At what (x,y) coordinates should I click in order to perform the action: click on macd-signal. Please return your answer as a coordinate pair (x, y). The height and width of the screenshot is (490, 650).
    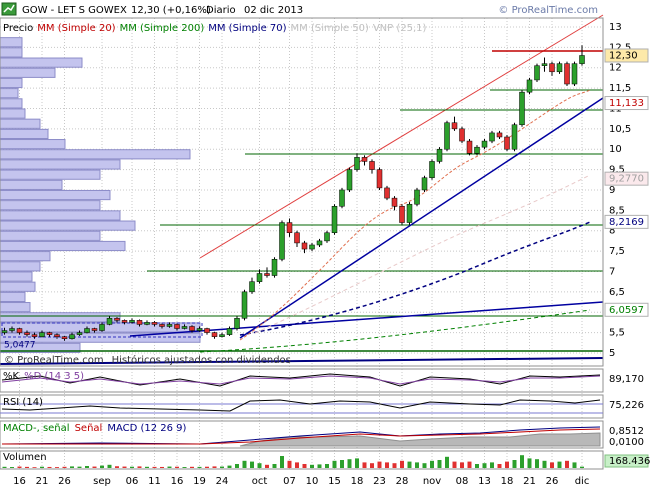
    Looking at the image, I should click on (301, 436).